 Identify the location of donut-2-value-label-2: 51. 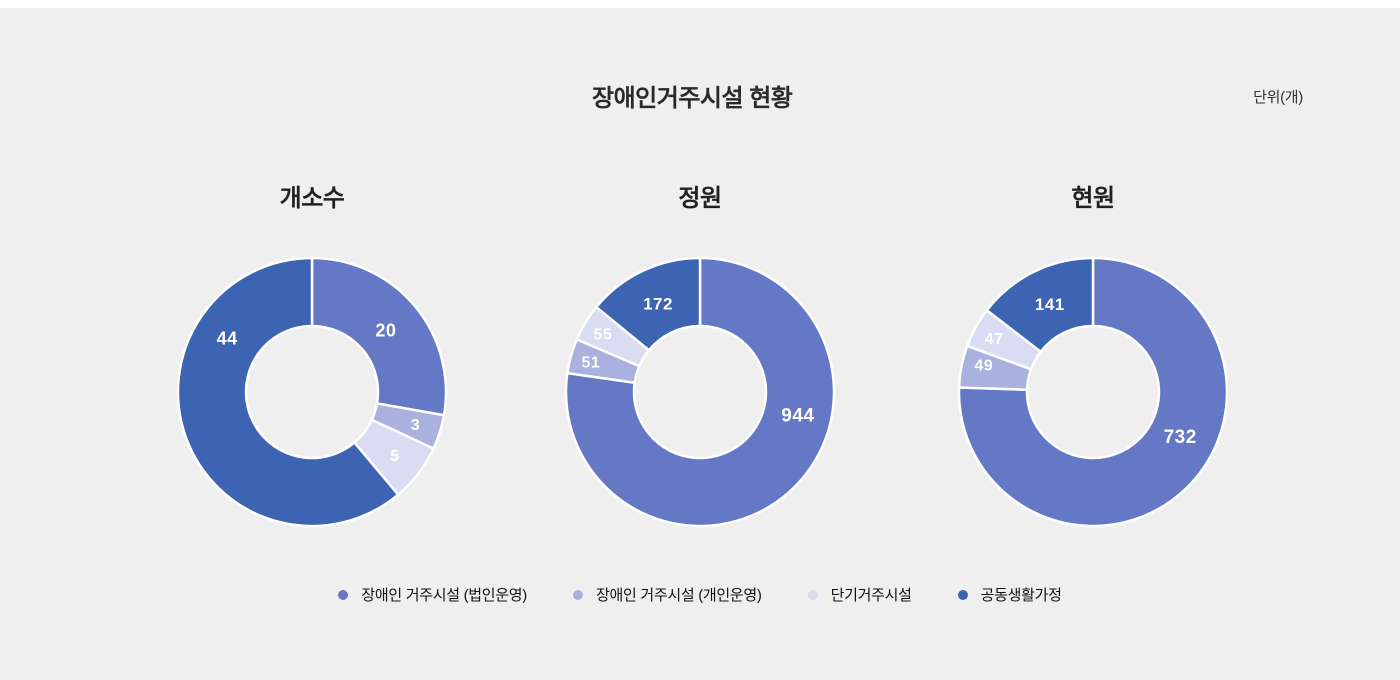
(591, 362).